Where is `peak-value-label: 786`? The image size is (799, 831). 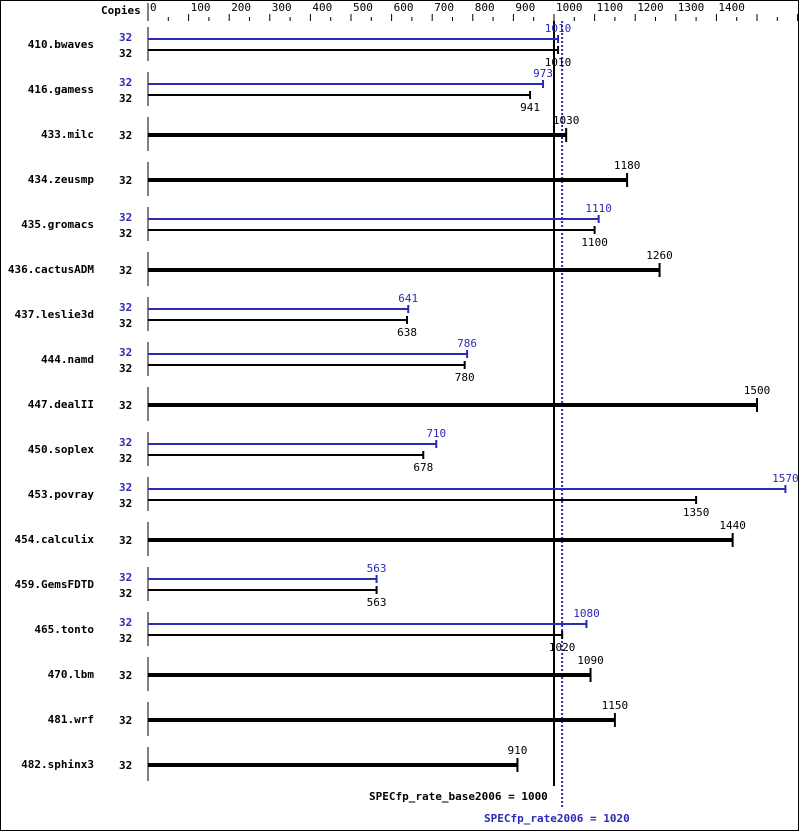
peak-value-label: 786 is located at coordinates (467, 343).